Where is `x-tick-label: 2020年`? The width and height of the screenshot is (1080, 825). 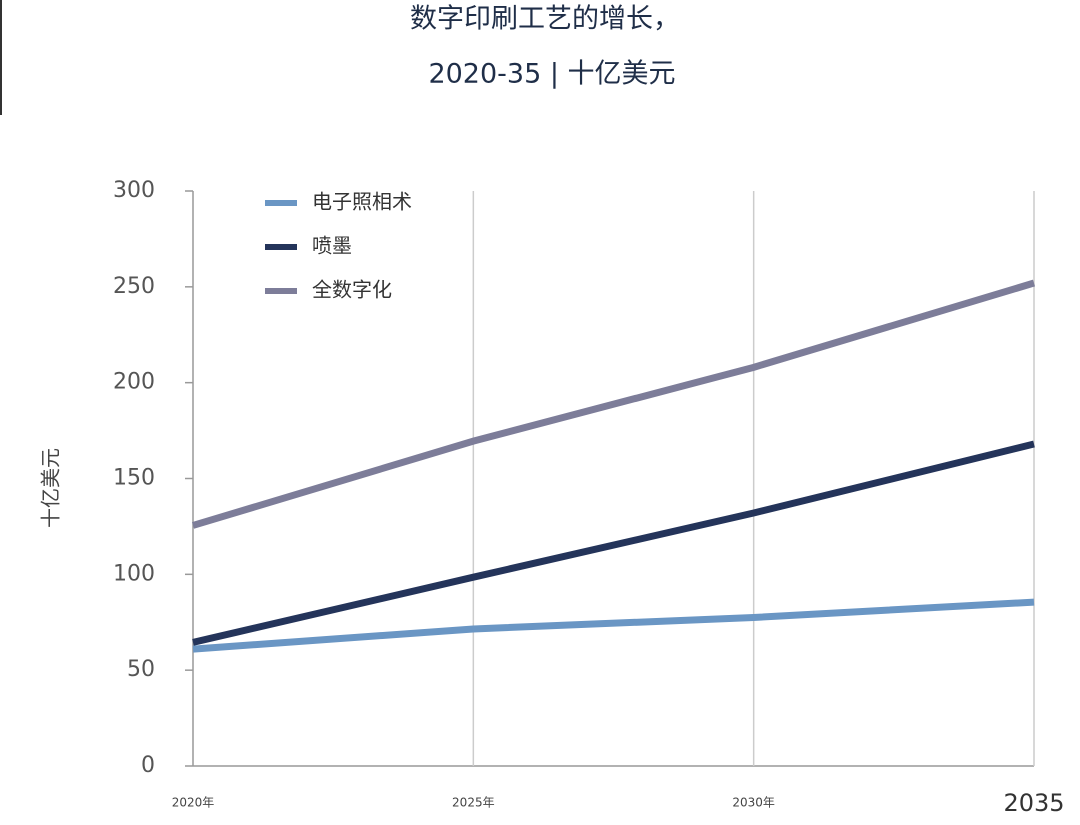 x-tick-label: 2020年 is located at coordinates (193, 803).